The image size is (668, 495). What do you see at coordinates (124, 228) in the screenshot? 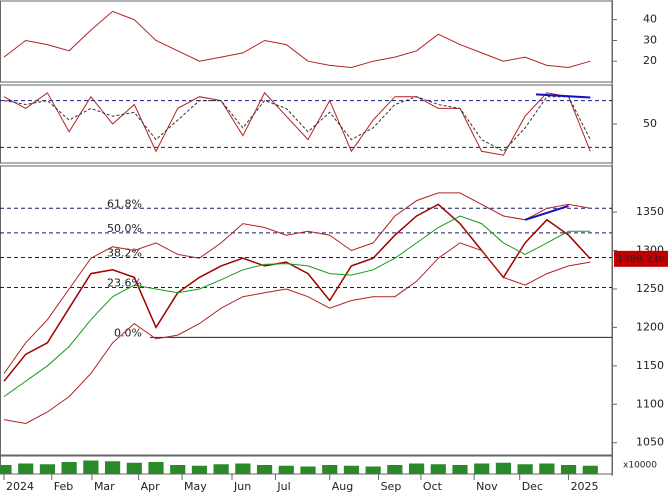
I see `fib-label: 50.0%` at bounding box center [124, 228].